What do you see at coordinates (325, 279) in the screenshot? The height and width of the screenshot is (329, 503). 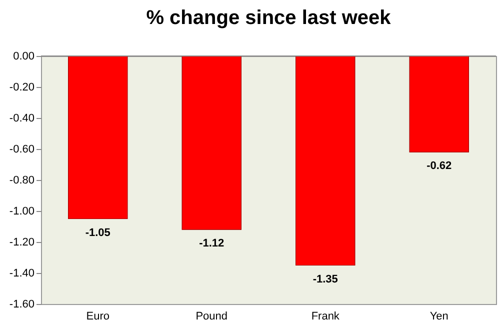 I see `data-label: -1.35` at bounding box center [325, 279].